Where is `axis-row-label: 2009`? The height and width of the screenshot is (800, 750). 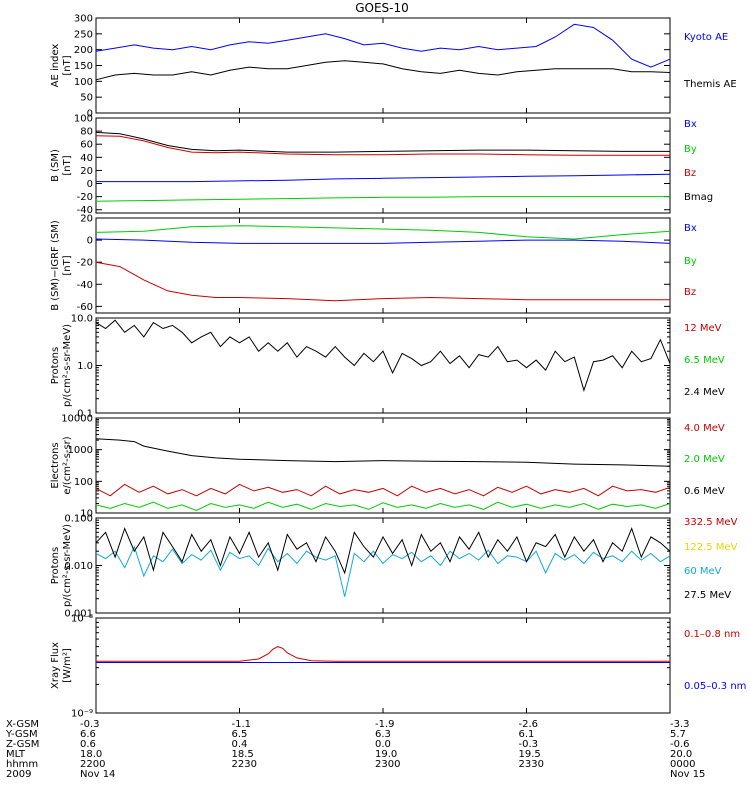
axis-row-label: 2009 is located at coordinates (18, 774).